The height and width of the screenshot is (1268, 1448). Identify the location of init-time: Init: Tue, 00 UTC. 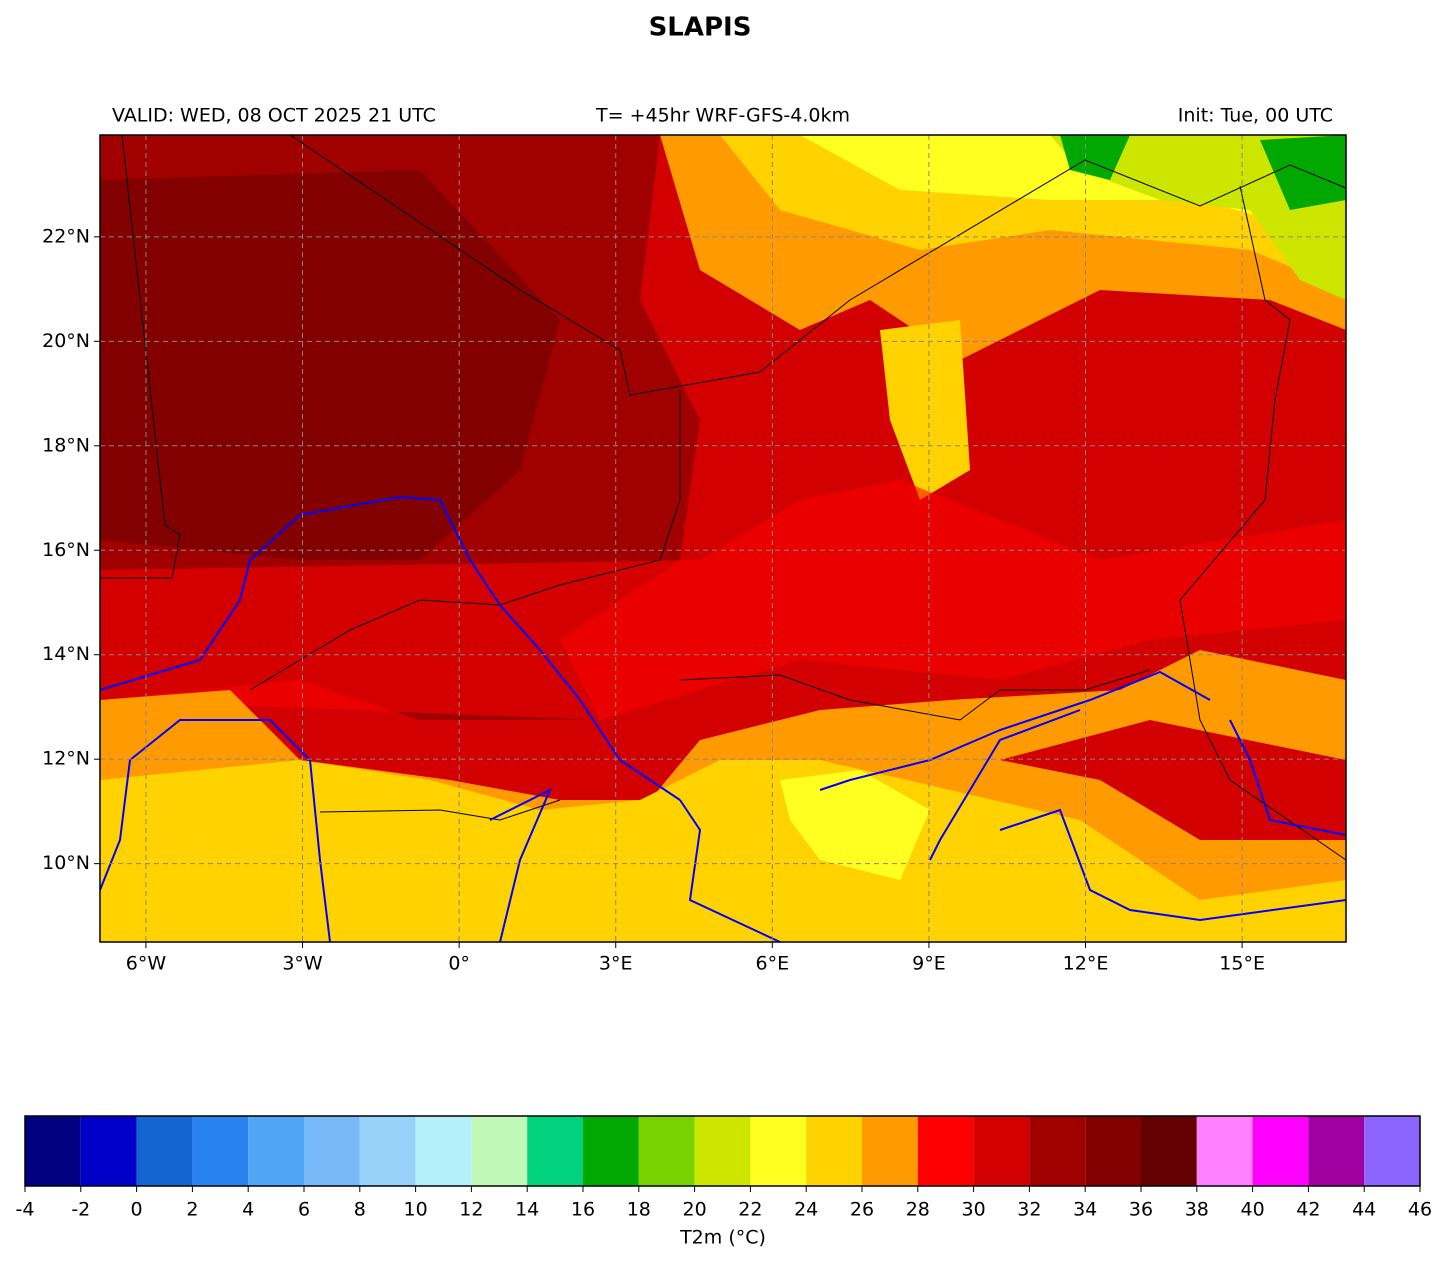
(1255, 116).